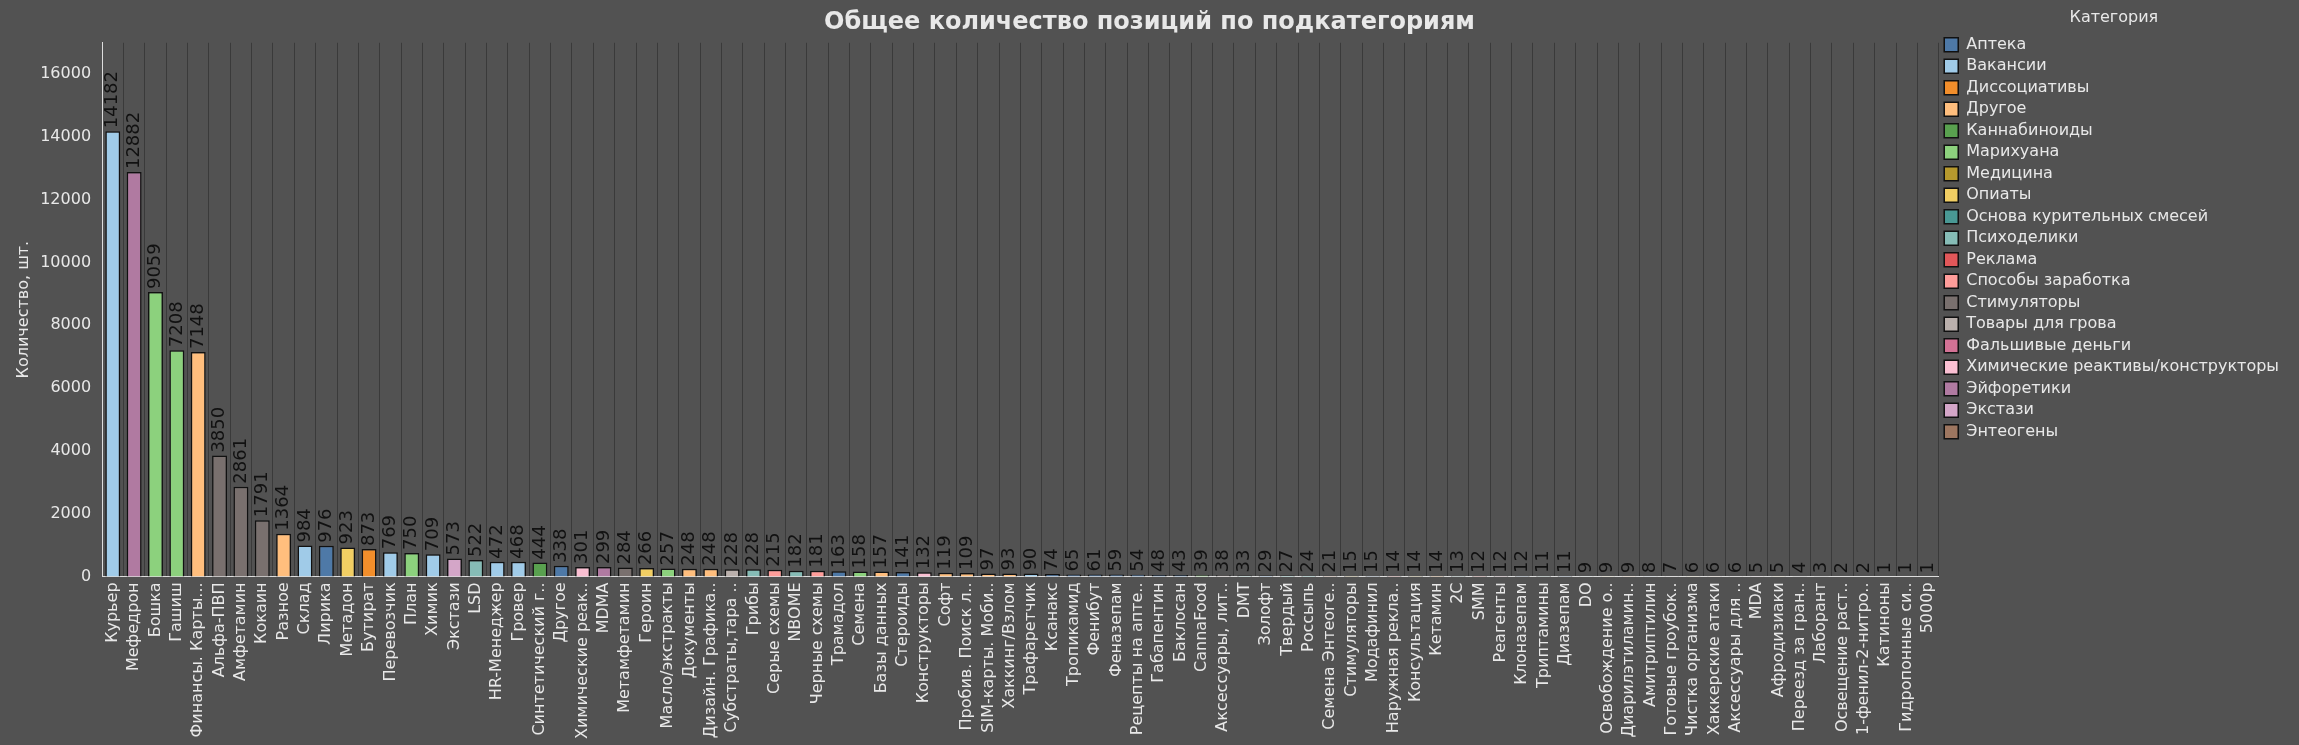  I want to click on data-label: 1791, so click(260, 494).